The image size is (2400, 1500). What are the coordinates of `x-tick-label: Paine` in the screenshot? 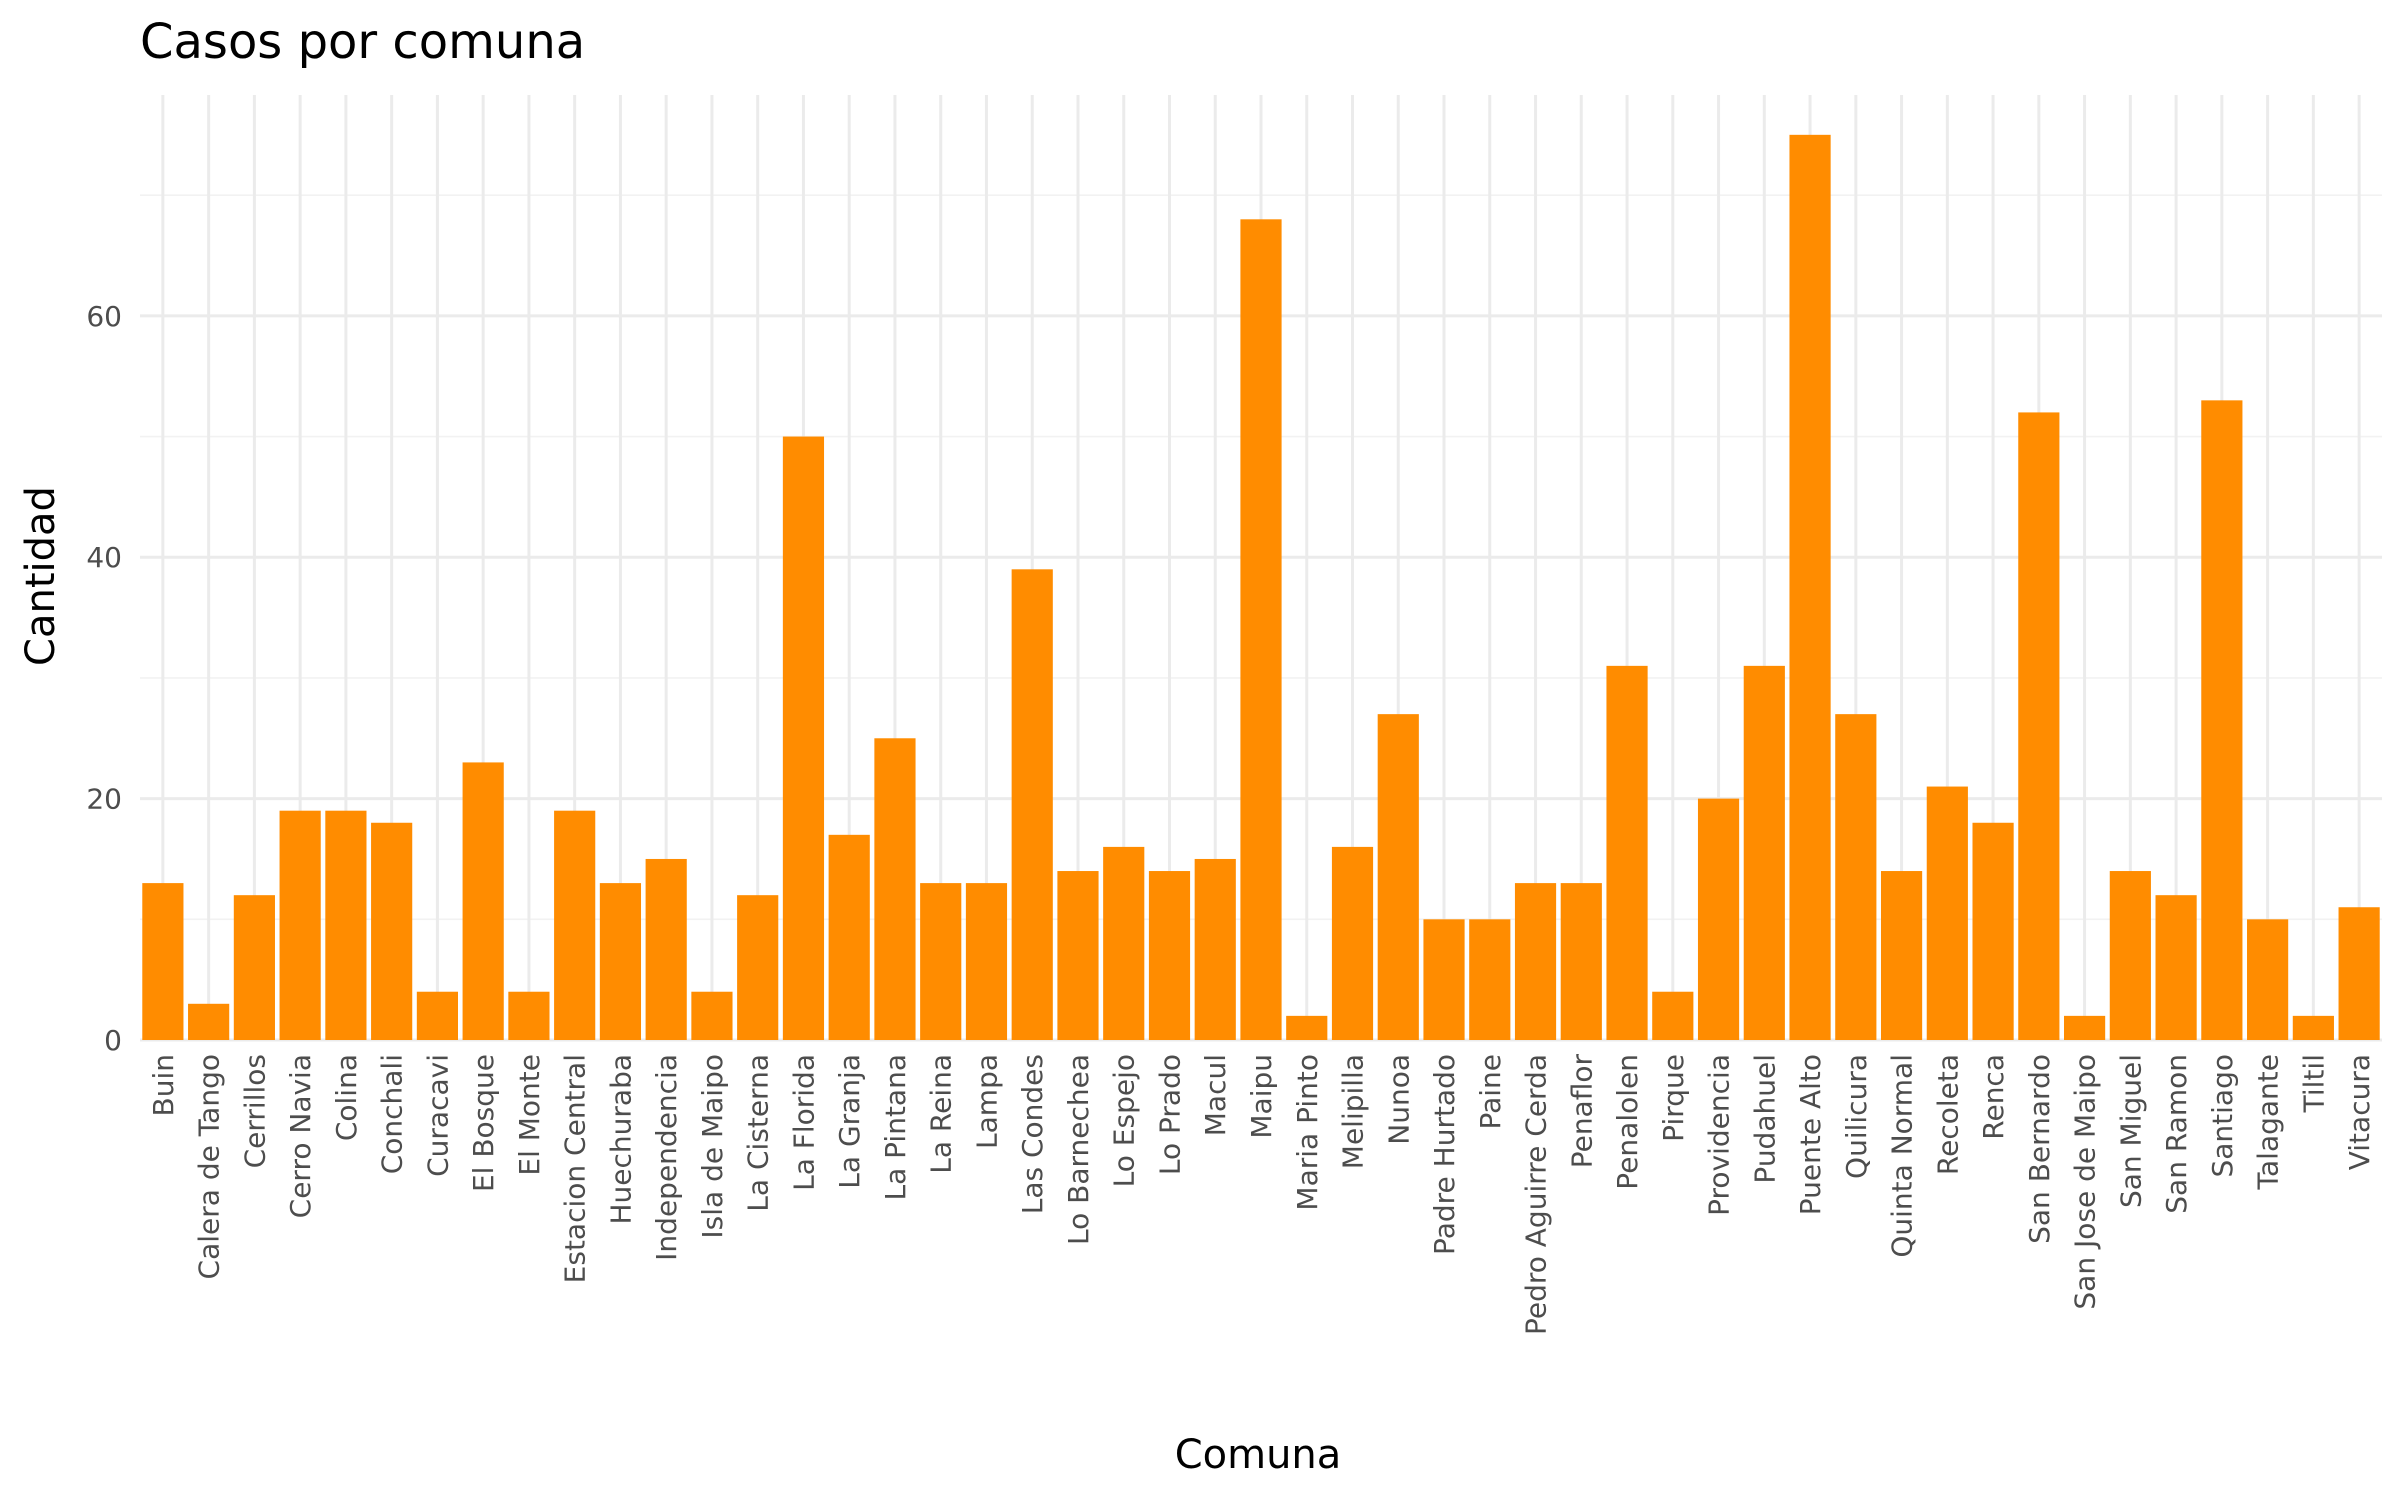 It's located at (1490, 1092).